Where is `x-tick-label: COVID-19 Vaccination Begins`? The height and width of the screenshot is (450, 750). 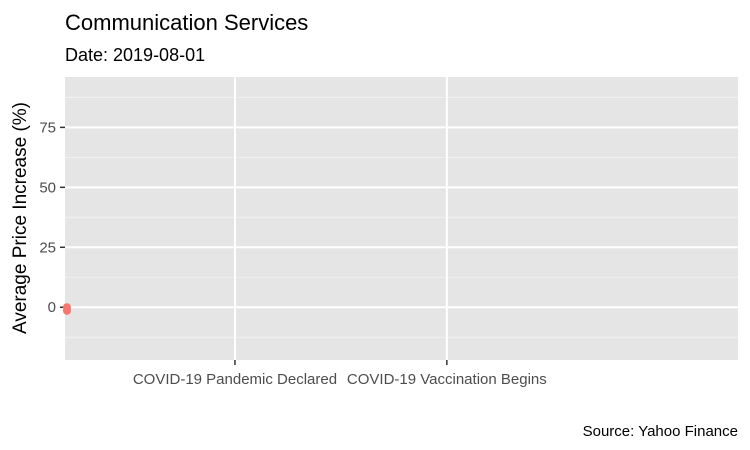 x-tick-label: COVID-19 Vaccination Begins is located at coordinates (447, 379).